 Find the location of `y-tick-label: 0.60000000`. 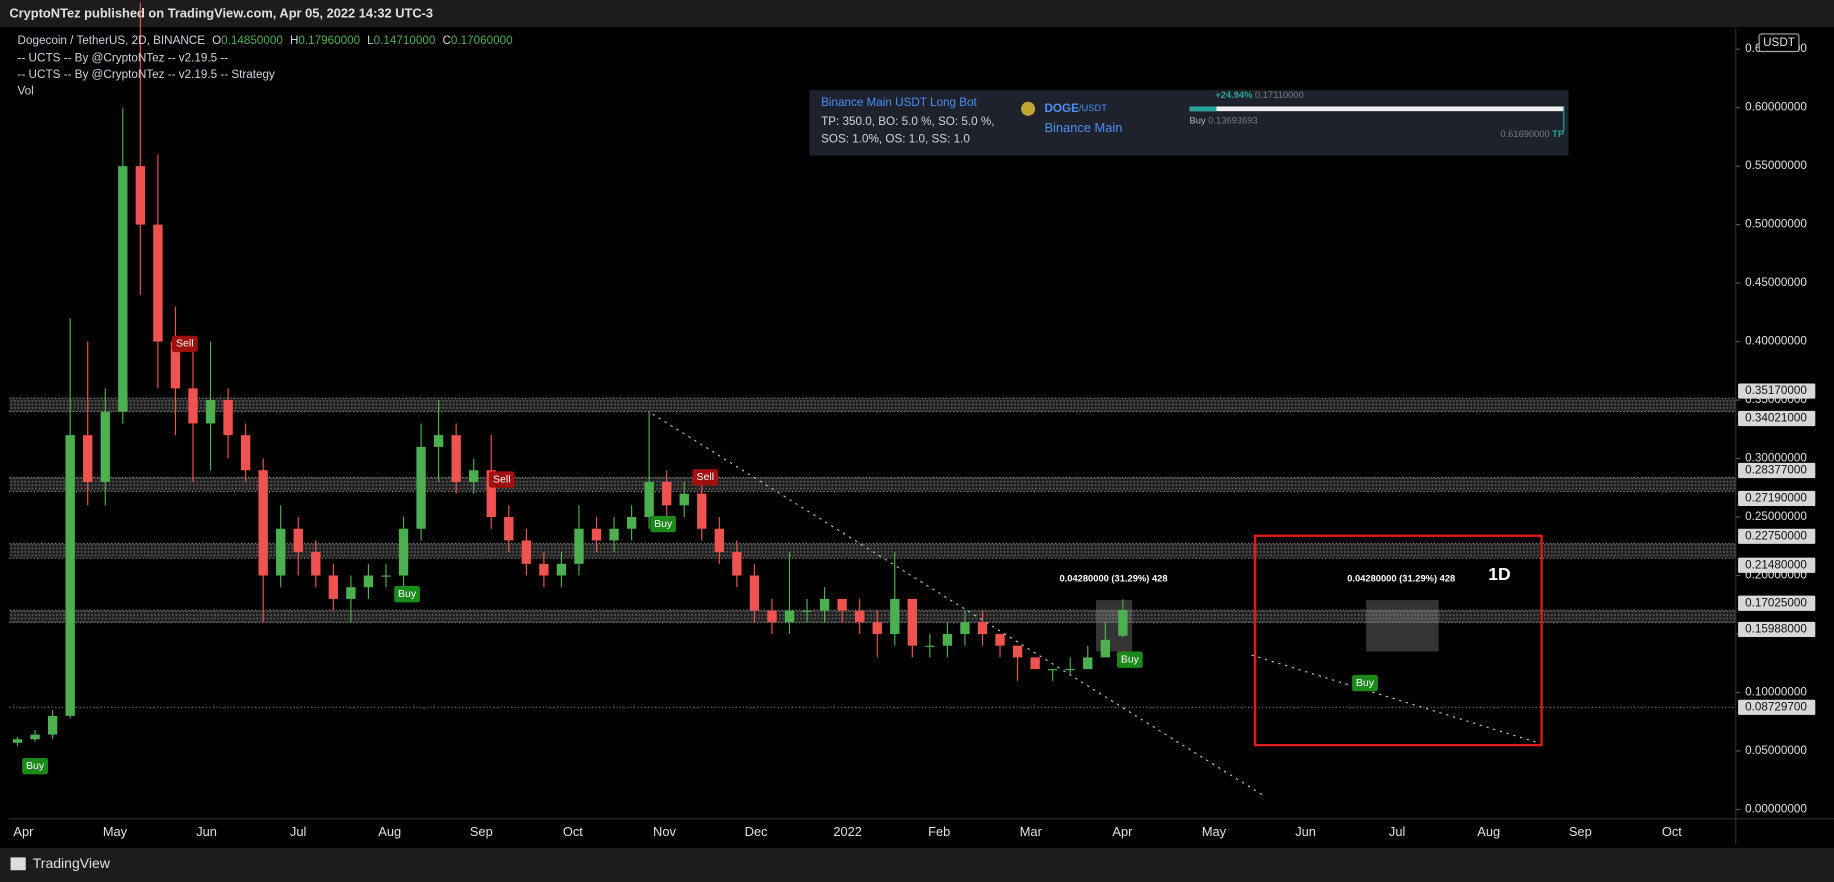

y-tick-label: 0.60000000 is located at coordinates (1776, 107).